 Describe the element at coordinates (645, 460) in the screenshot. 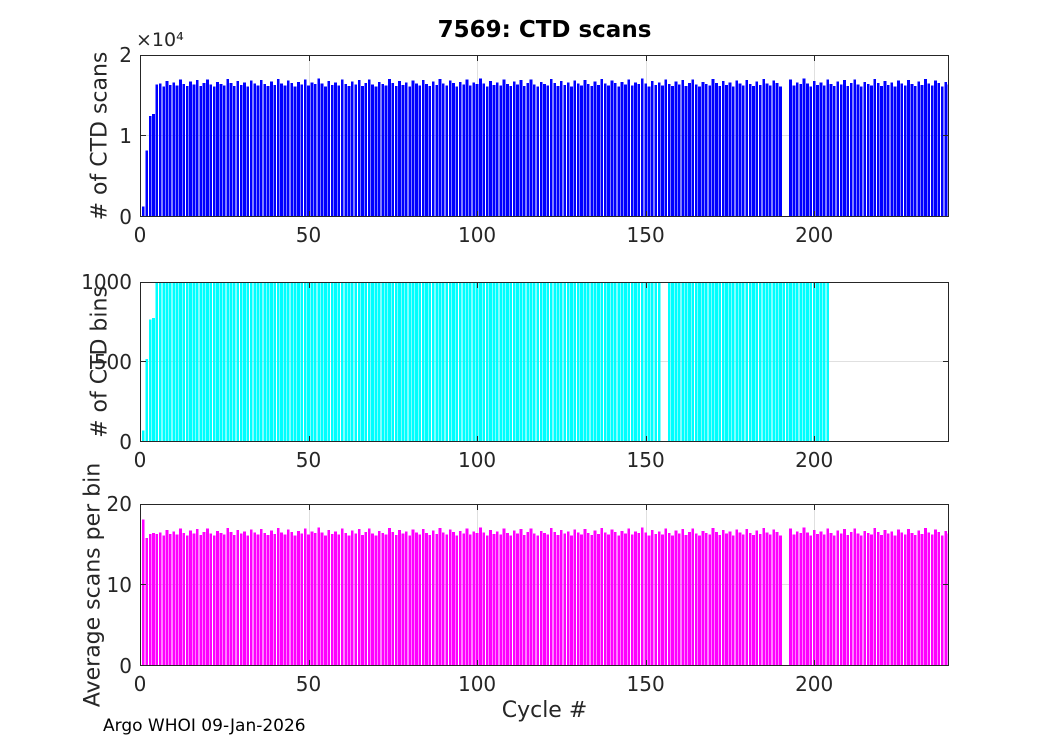

I see `ctd-bins-x-tick-label: 150` at that location.